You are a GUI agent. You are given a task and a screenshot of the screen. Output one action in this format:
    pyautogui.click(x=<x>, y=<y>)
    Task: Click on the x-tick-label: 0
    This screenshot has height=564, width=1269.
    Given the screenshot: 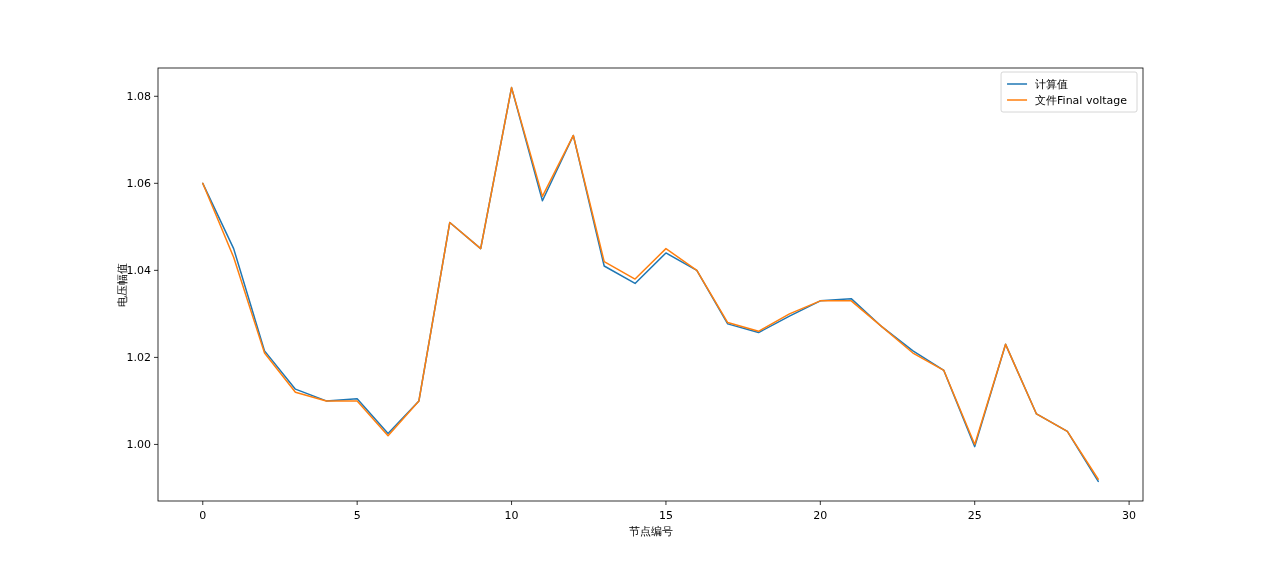 What is the action you would take?
    pyautogui.click(x=203, y=515)
    